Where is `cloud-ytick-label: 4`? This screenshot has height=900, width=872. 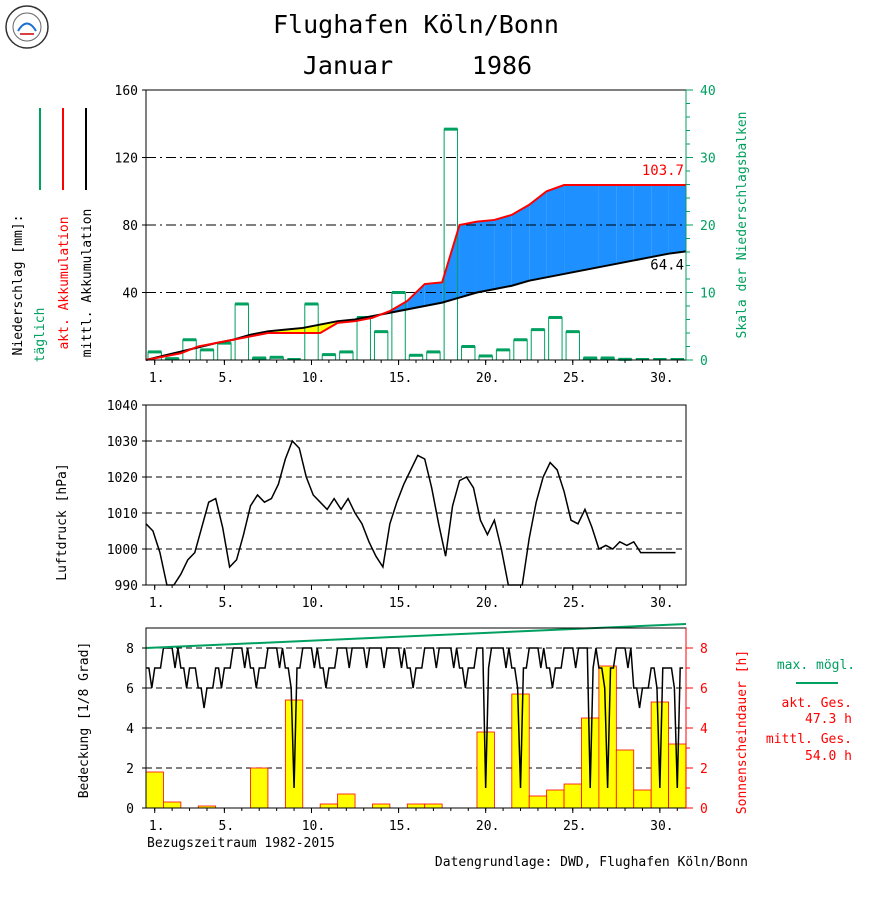
cloud-ytick-label: 4 is located at coordinates (130, 729).